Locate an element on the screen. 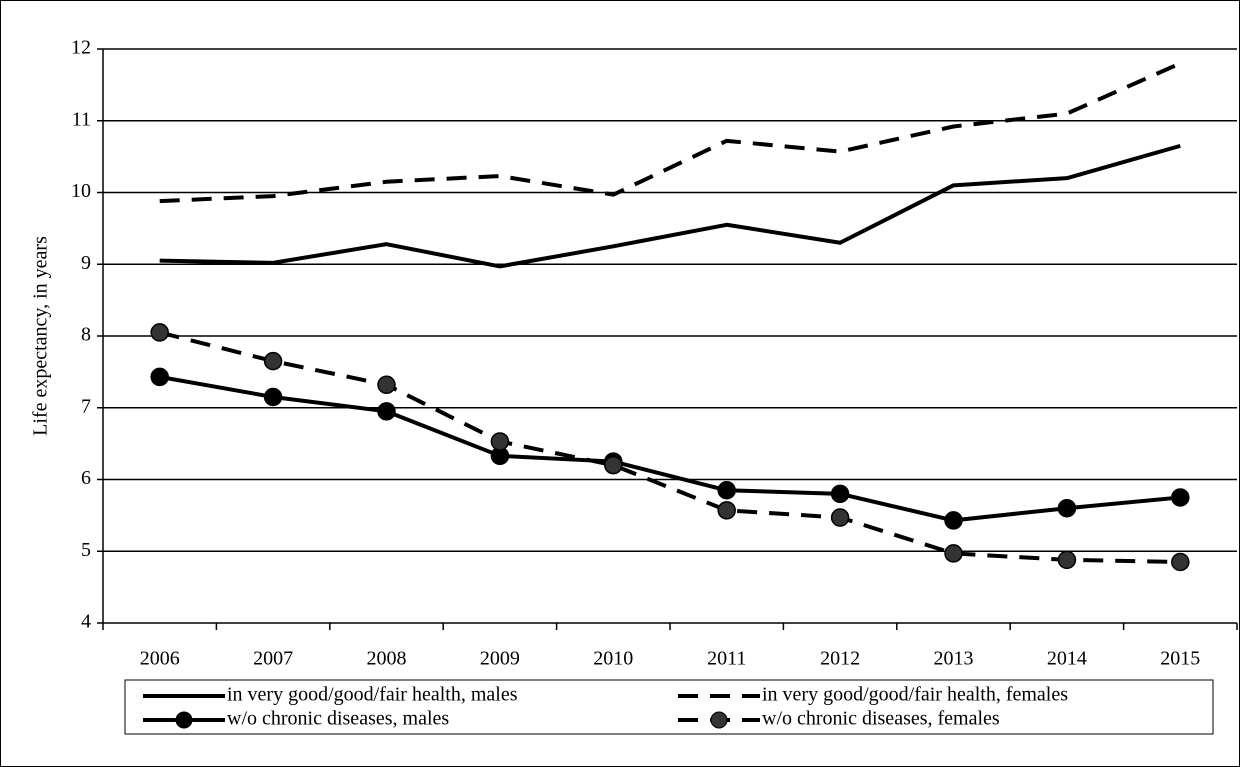  y-tick-label: 10 is located at coordinates (81, 191).